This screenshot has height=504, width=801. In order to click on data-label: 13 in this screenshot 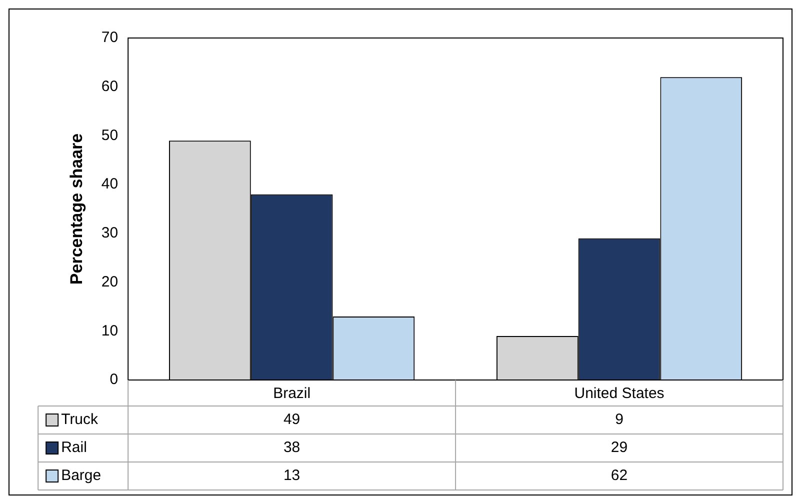, I will do `click(291, 475)`.